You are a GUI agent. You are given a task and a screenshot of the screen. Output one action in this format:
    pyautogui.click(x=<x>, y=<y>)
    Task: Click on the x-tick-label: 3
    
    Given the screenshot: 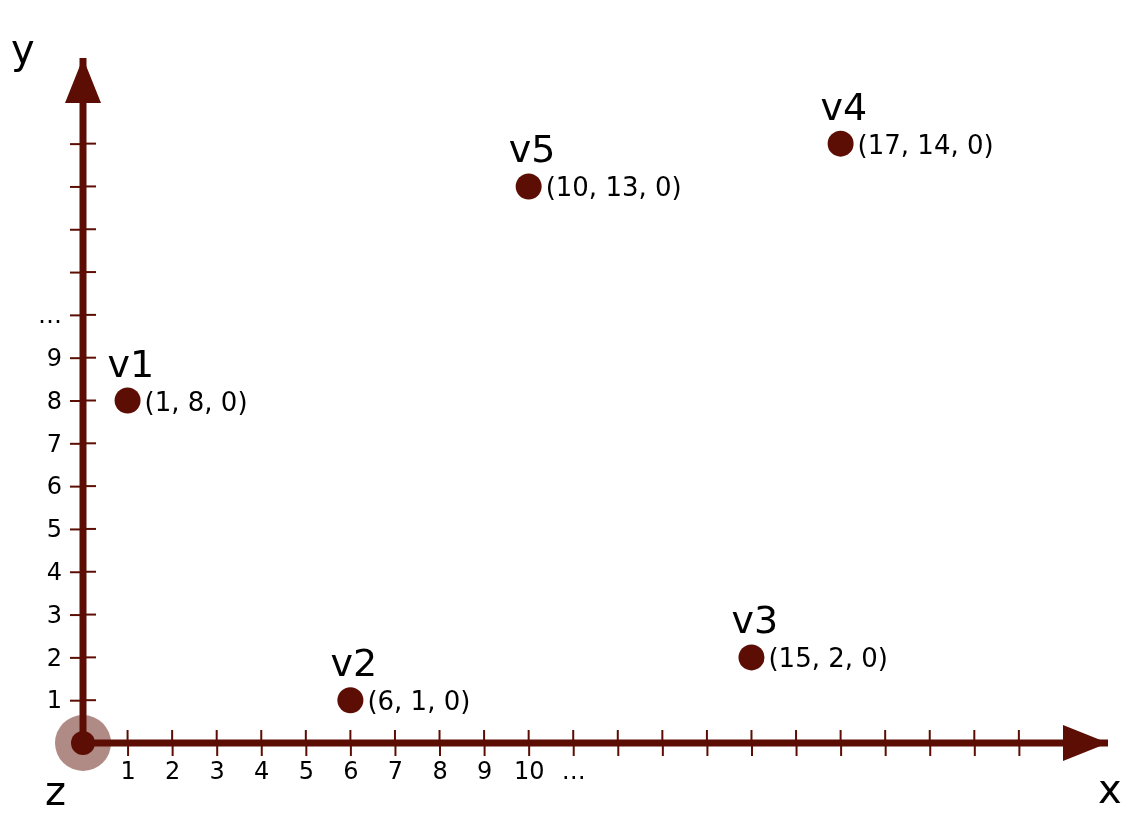 What is the action you would take?
    pyautogui.click(x=217, y=771)
    